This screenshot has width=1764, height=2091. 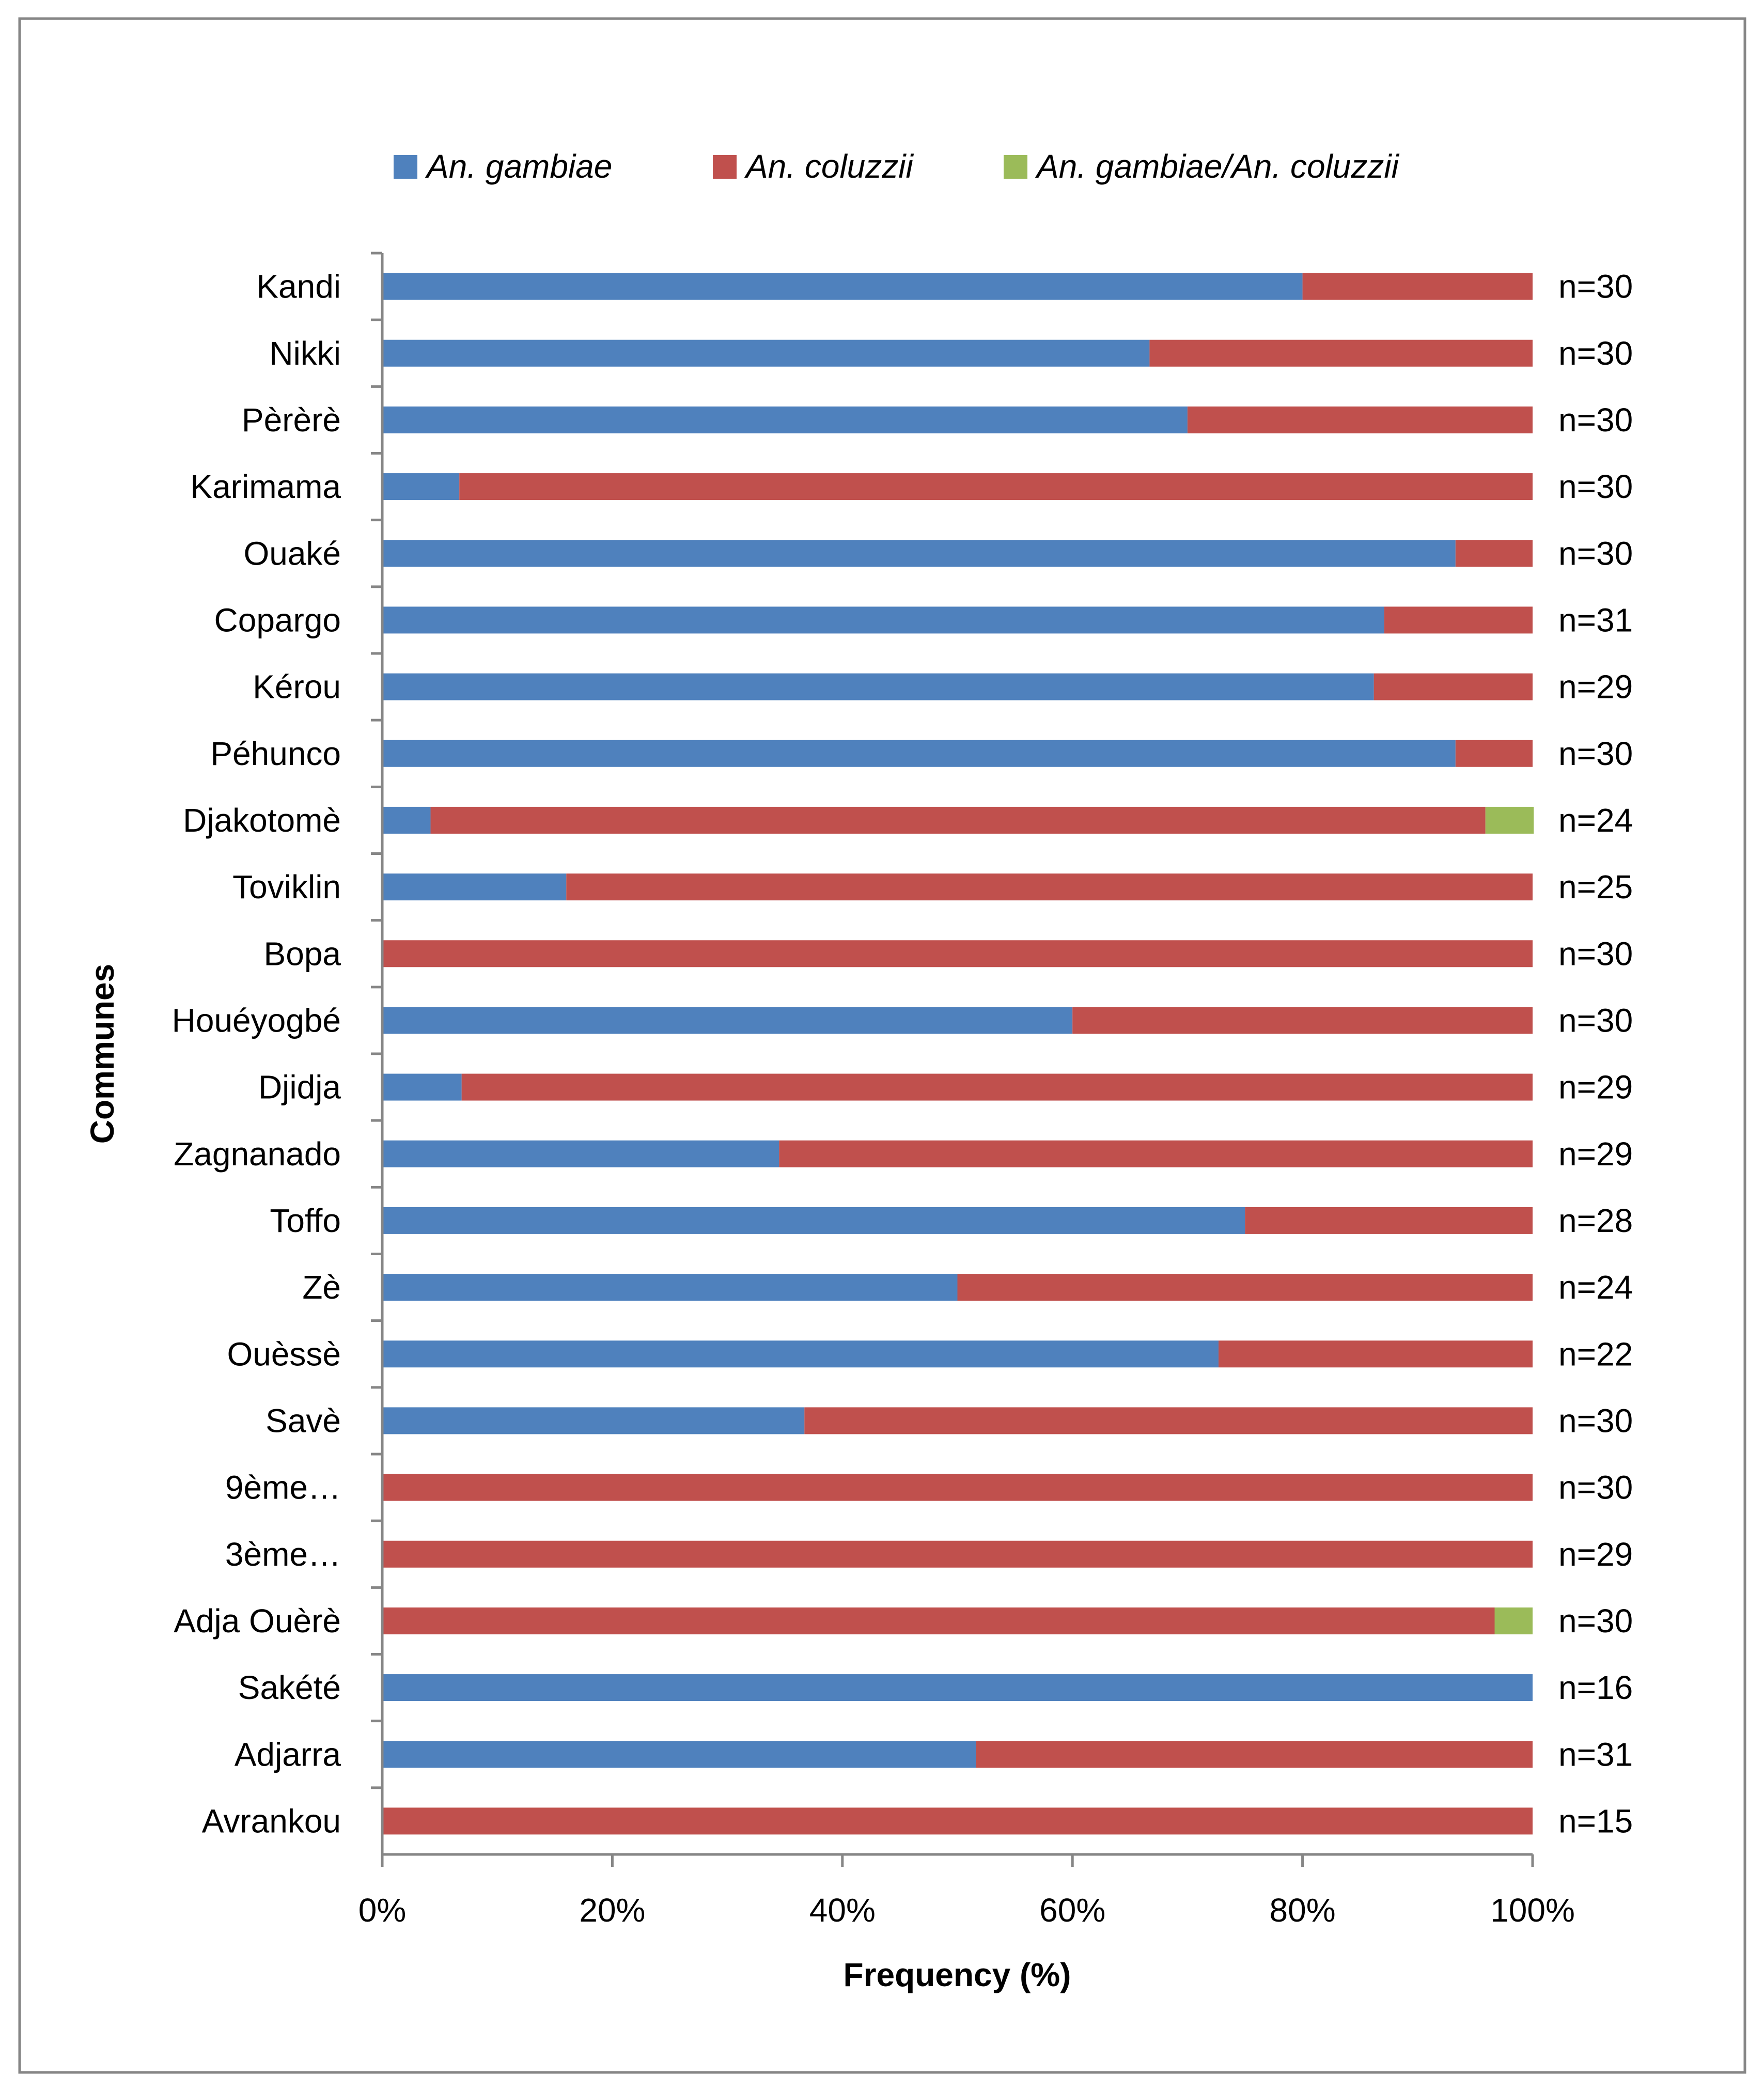 What do you see at coordinates (382, 1911) in the screenshot?
I see `x-tick-label: 0%` at bounding box center [382, 1911].